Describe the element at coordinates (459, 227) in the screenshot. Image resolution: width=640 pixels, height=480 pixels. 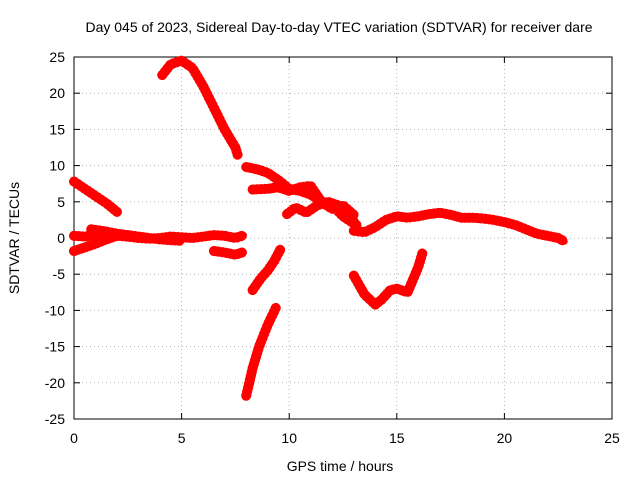
I see `series-arc-12-markers` at that location.